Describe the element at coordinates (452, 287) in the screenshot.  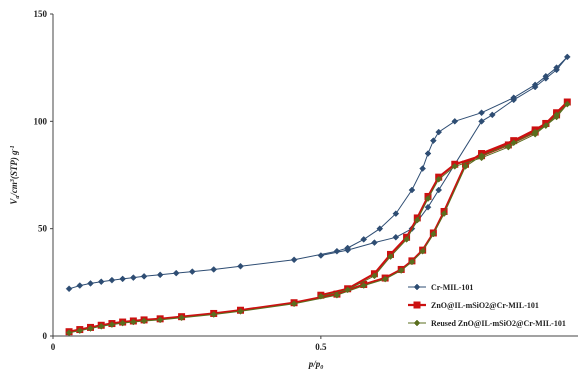
I see `legend-label: Cr-MIL-101` at that location.